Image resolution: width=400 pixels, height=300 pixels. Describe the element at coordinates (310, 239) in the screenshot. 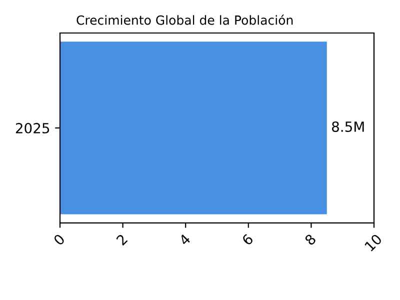

I see `x-tick-label: 8` at that location.